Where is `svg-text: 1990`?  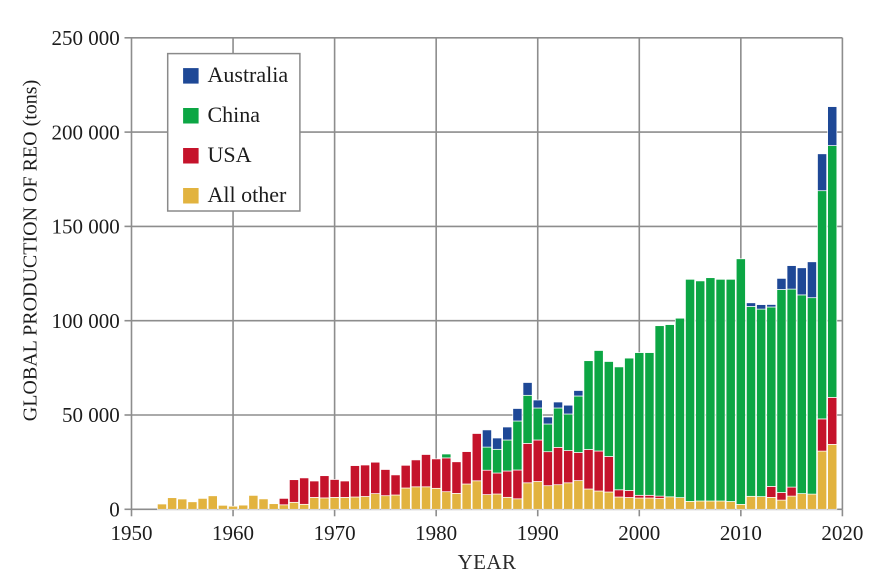
svg-text: 1990 is located at coordinates (538, 533).